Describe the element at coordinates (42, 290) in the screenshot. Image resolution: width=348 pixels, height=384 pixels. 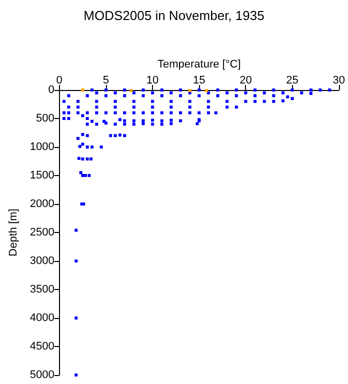
I see `y-tick-label: 3500` at that location.